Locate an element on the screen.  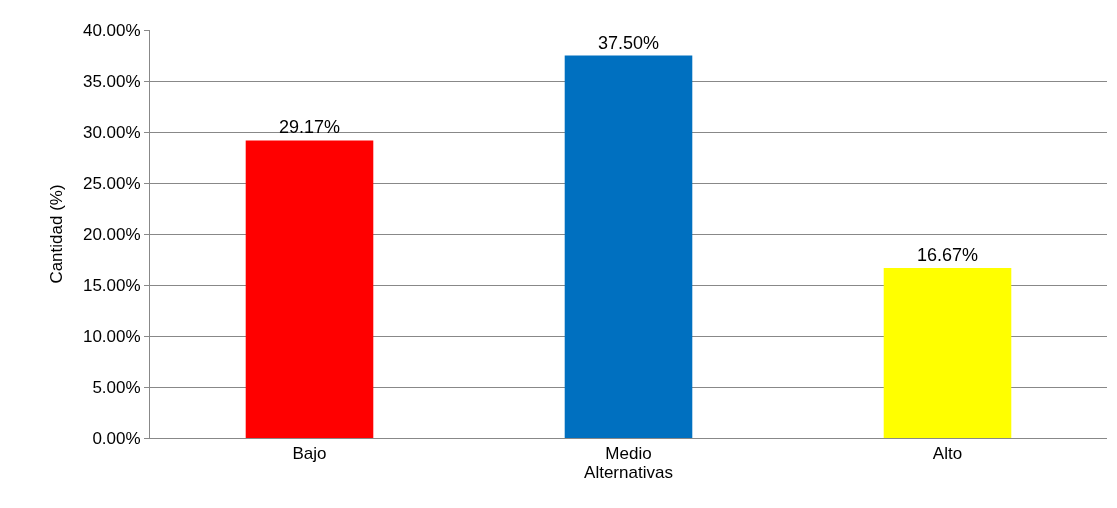
y-tick-label: 15.00% is located at coordinates (111, 285).